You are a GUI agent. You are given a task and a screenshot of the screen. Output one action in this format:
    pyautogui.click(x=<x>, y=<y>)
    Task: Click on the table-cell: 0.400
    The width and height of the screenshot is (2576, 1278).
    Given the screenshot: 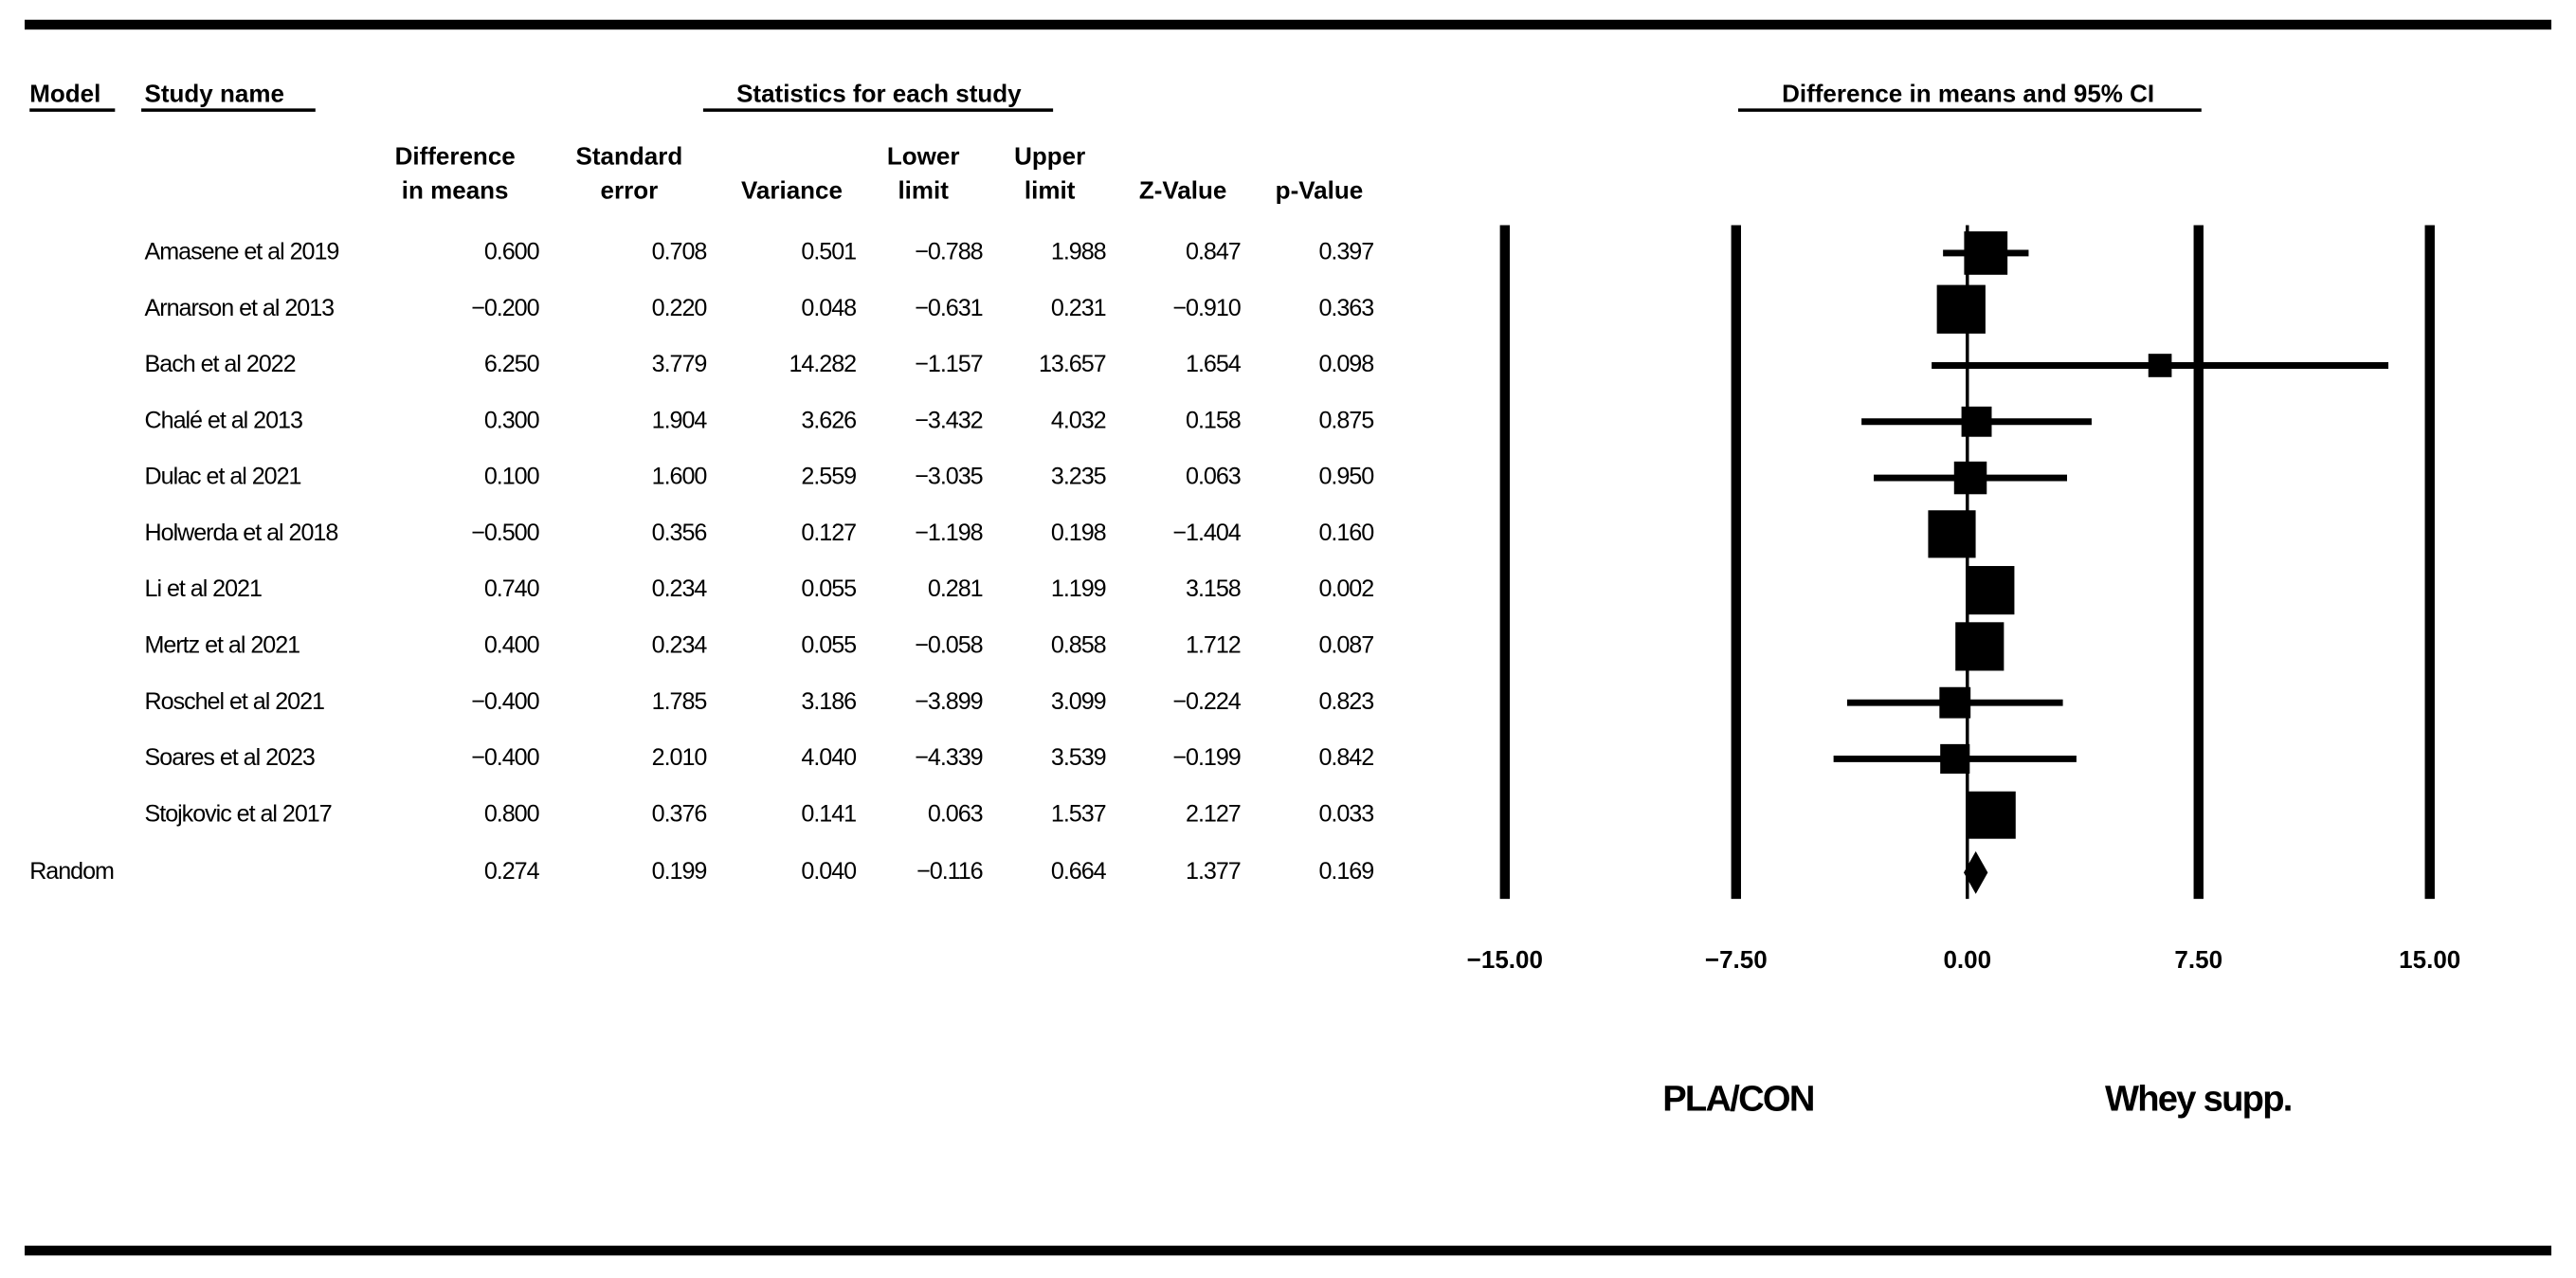 What is the action you would take?
    pyautogui.click(x=511, y=645)
    